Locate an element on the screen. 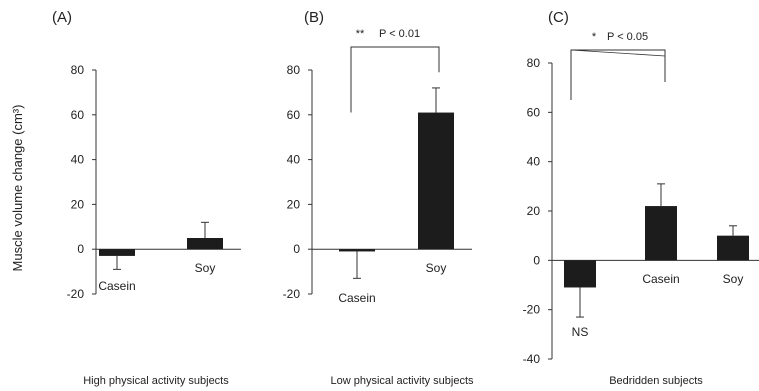  panel-label: (B) is located at coordinates (314, 17).